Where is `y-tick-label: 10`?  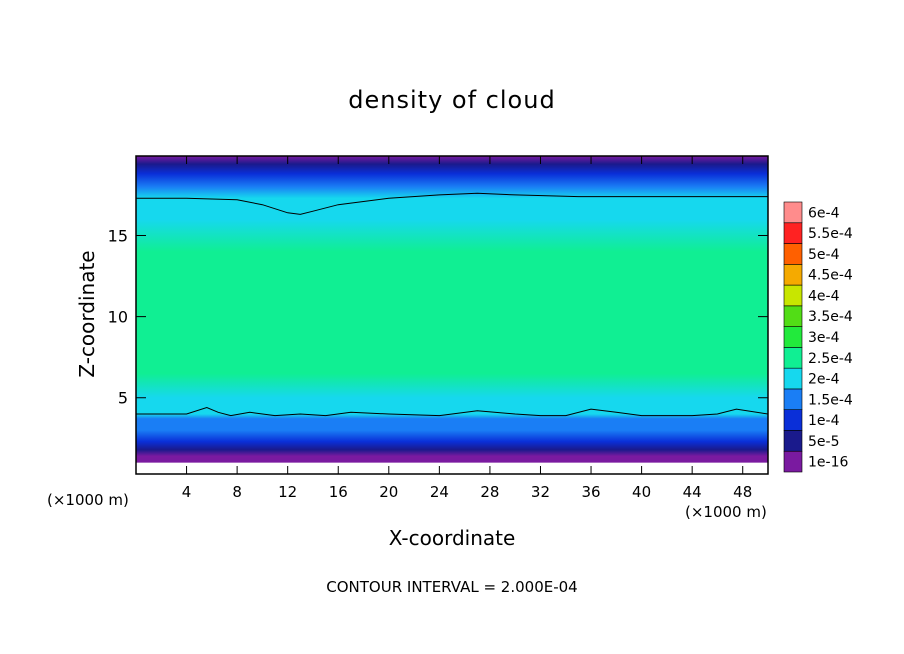 y-tick-label: 10 is located at coordinates (118, 317).